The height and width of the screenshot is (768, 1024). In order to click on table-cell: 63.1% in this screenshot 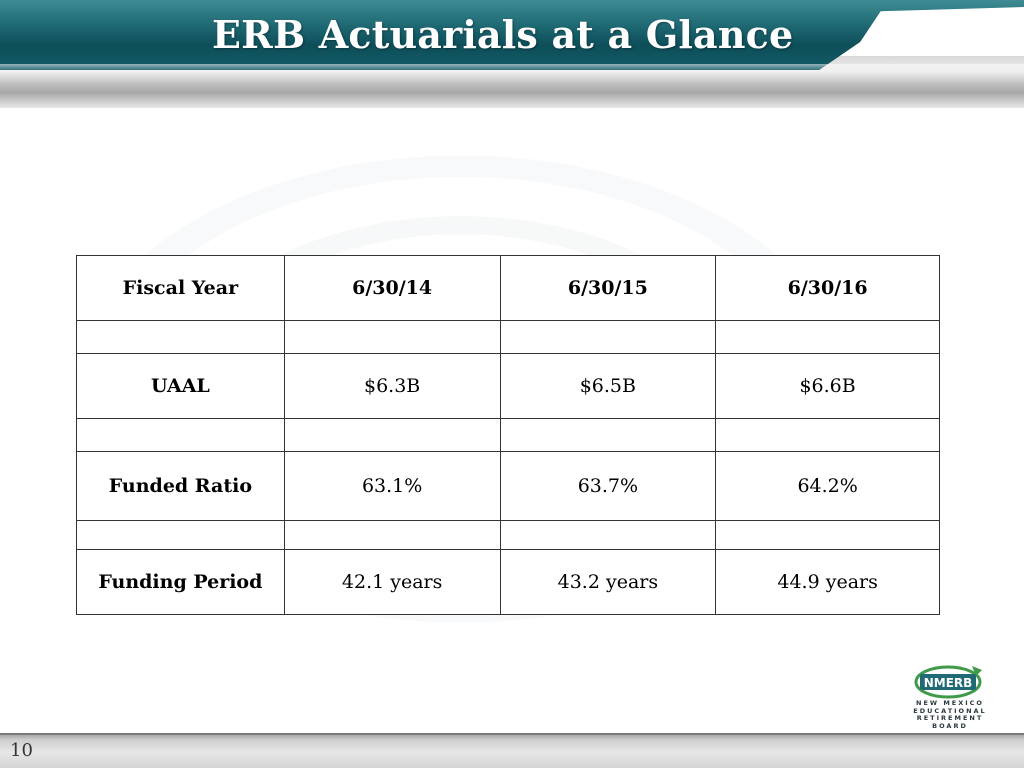, I will do `click(392, 486)`.